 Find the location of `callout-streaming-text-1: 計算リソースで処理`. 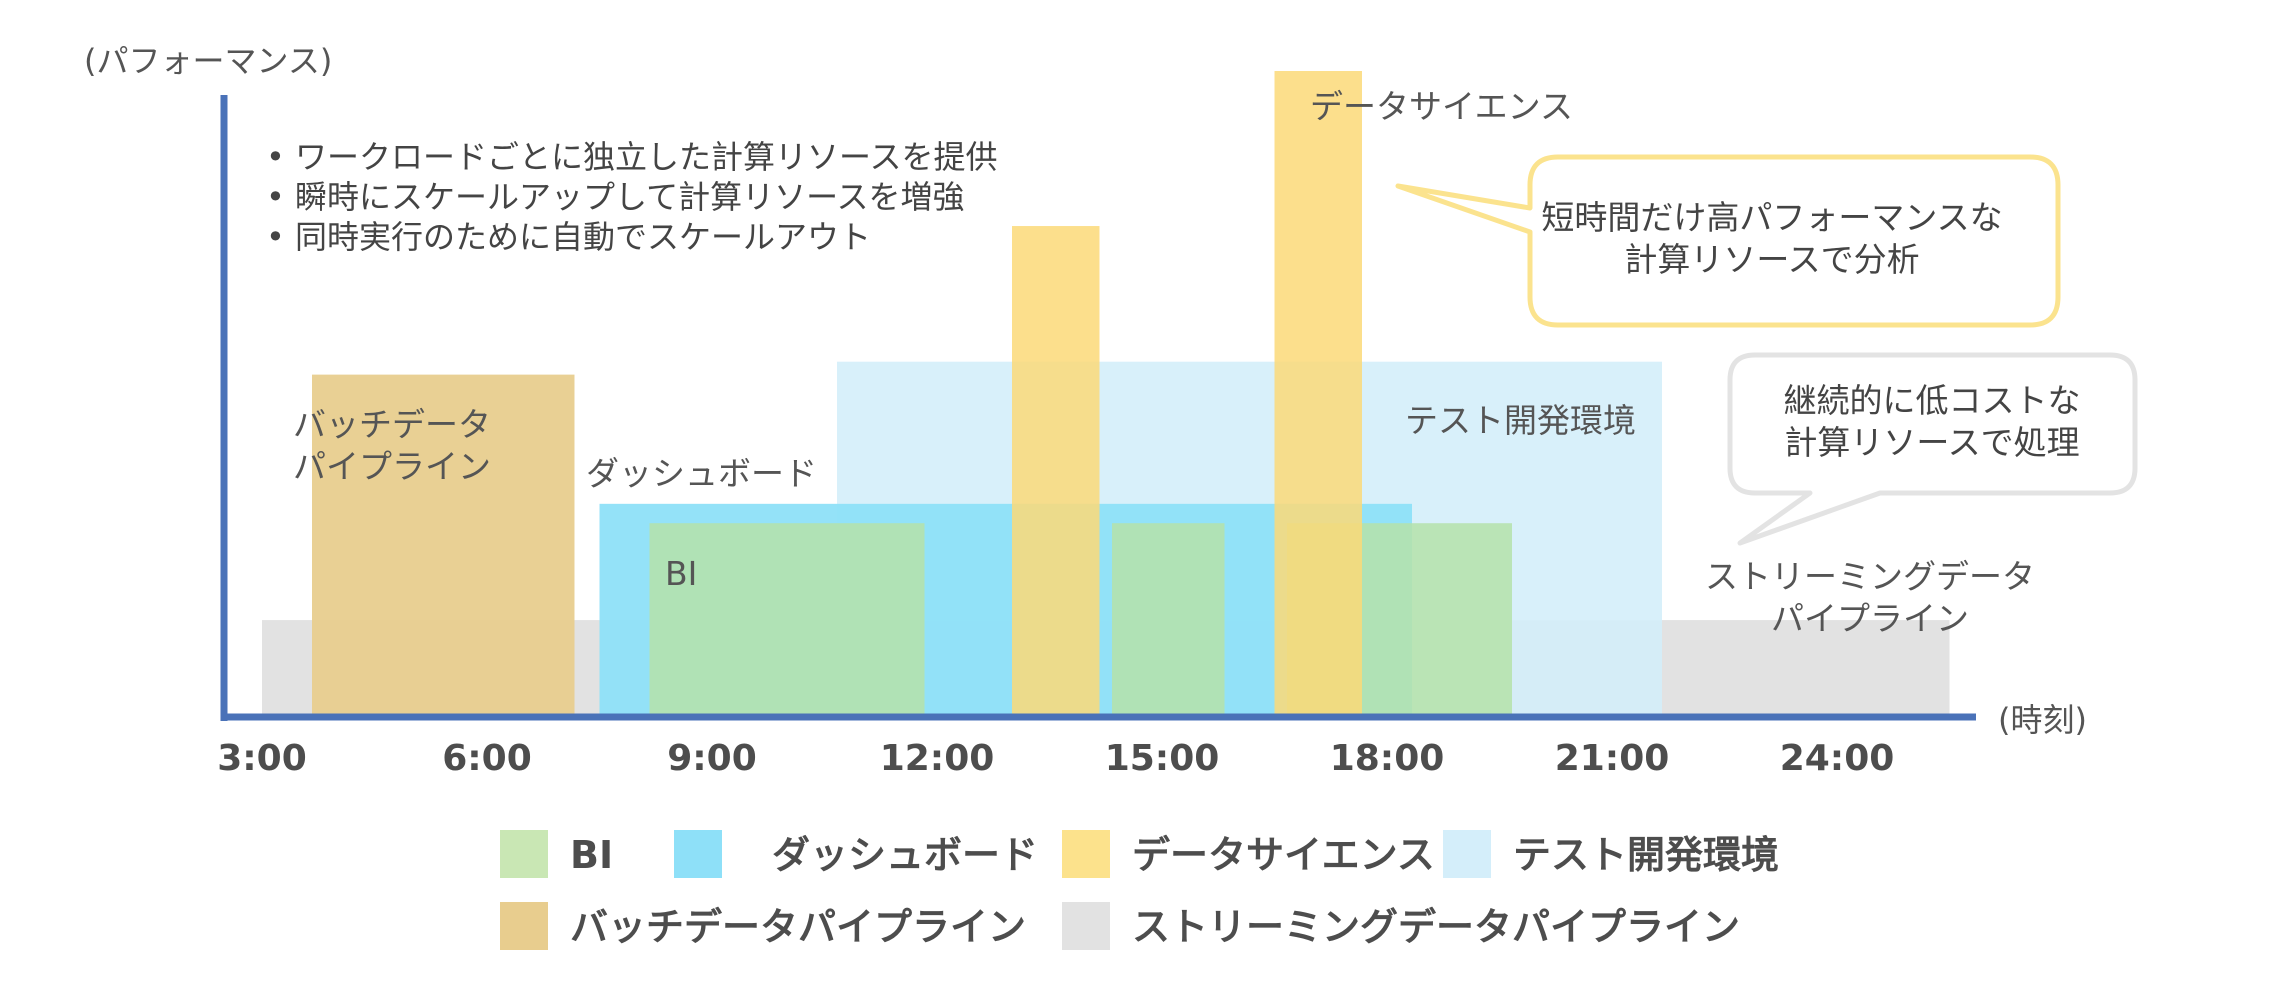

callout-streaming-text-1: 計算リソースで処理 is located at coordinates (1931, 442).